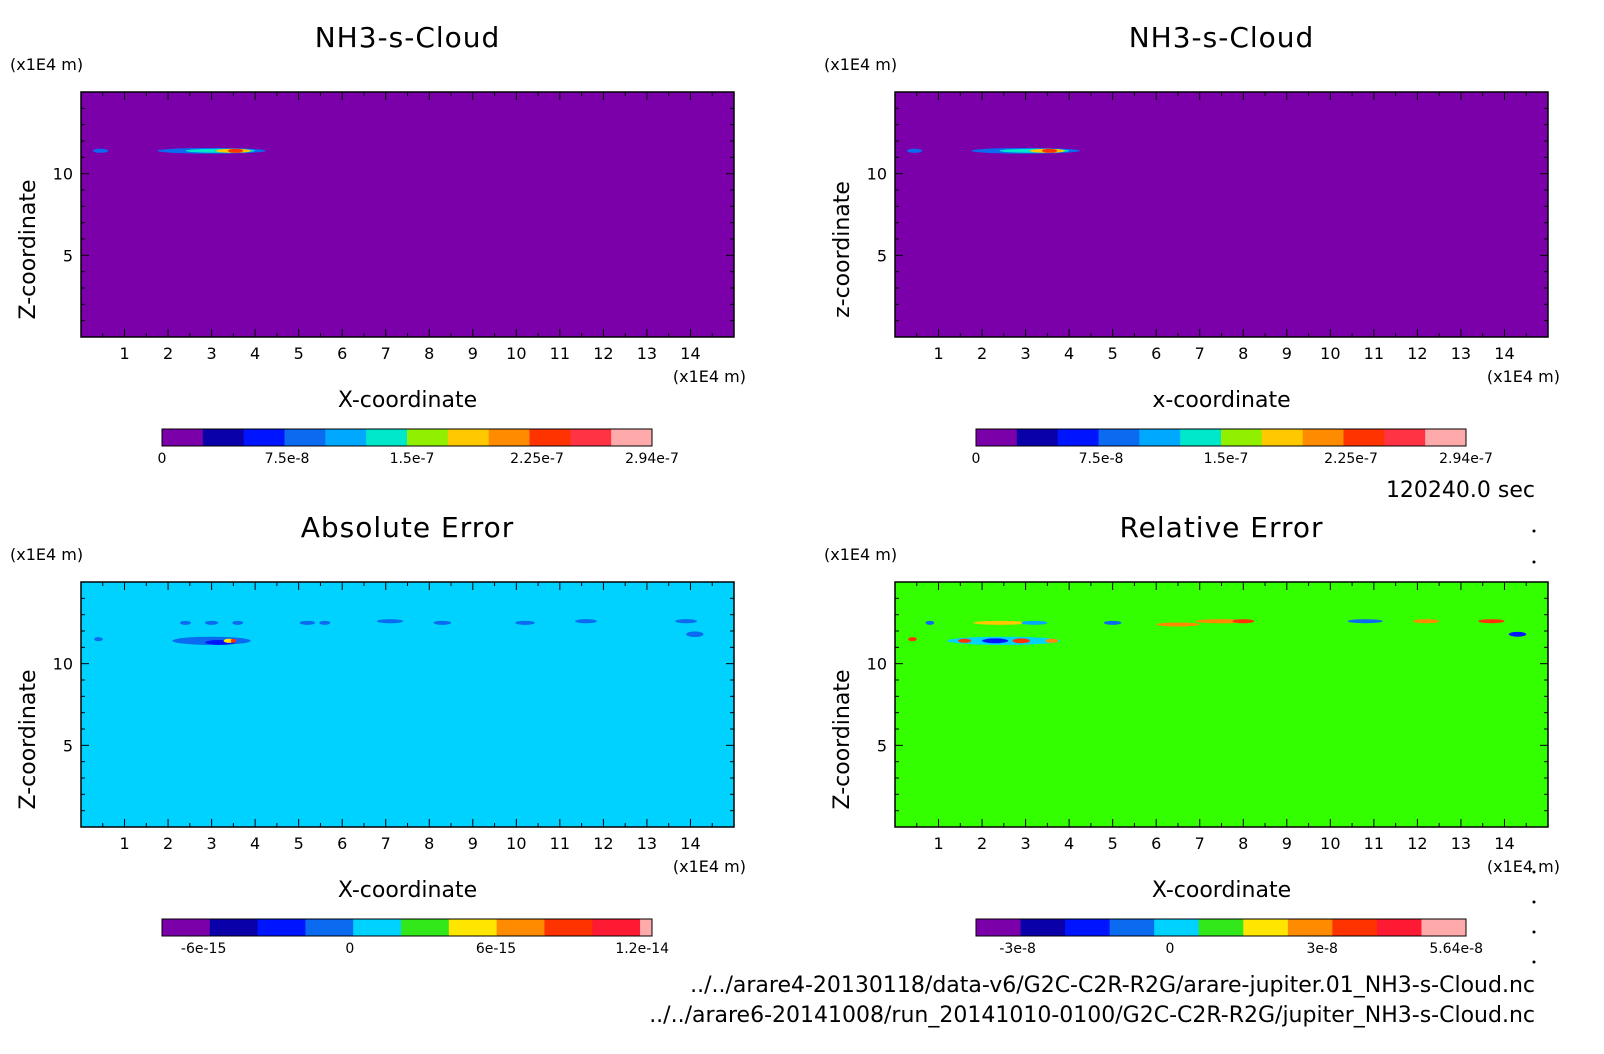 This screenshot has width=1604, height=1054. What do you see at coordinates (1534, 746) in the screenshot?
I see `dot-markers` at bounding box center [1534, 746].